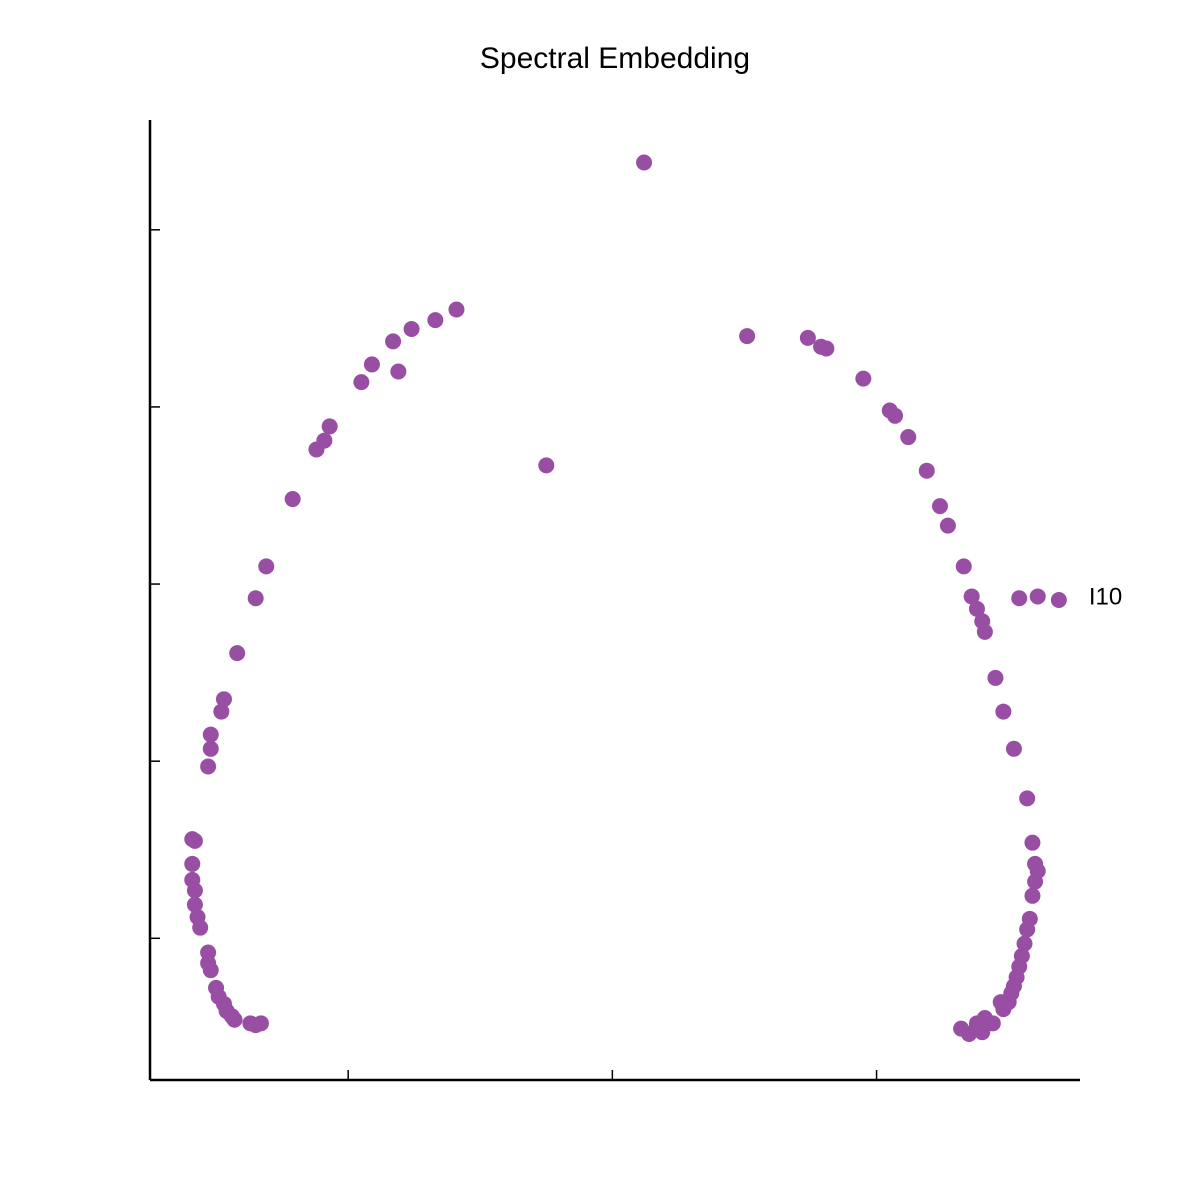 Image resolution: width=1200 pixels, height=1200 pixels. Describe the element at coordinates (1105, 596) in the screenshot. I see `annotation: I10` at that location.